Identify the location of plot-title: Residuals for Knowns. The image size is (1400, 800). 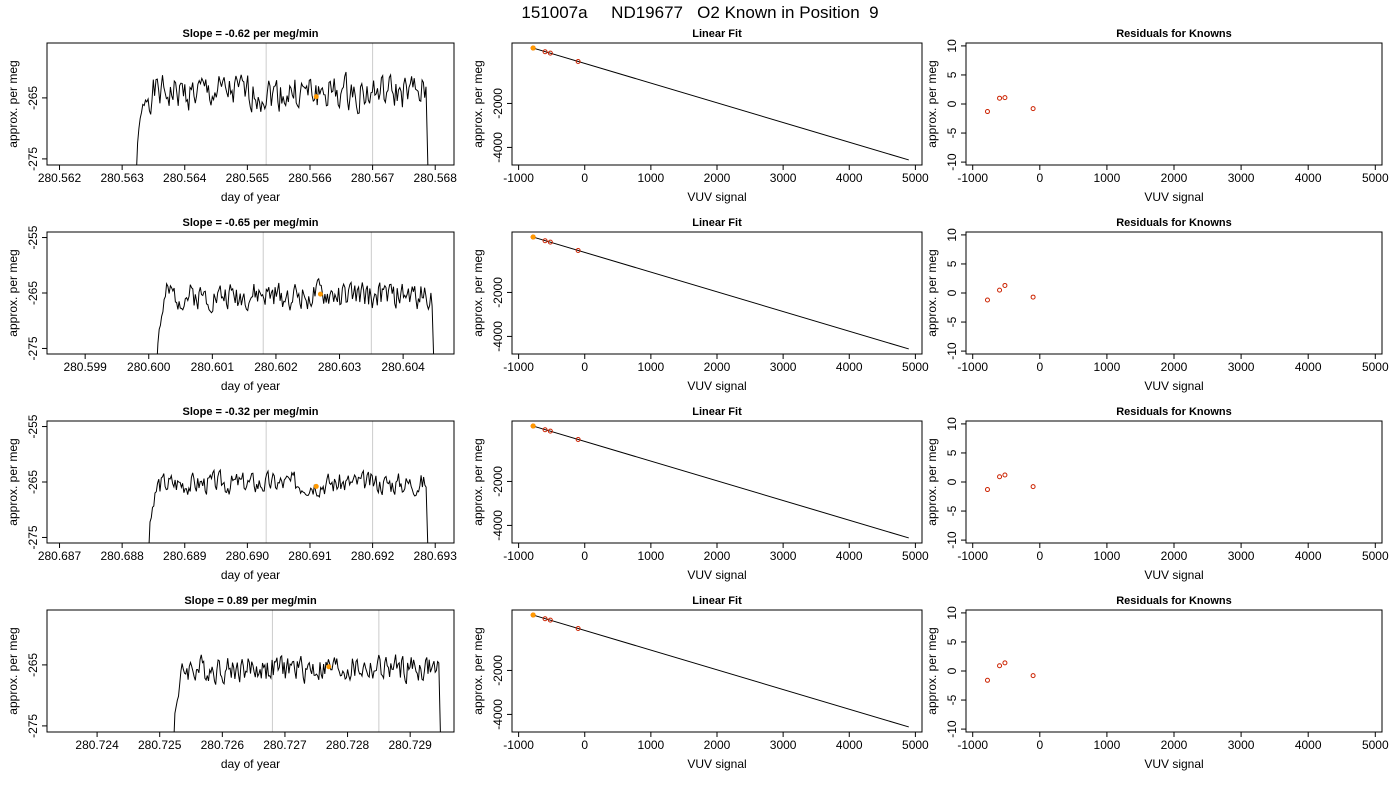
(1174, 34).